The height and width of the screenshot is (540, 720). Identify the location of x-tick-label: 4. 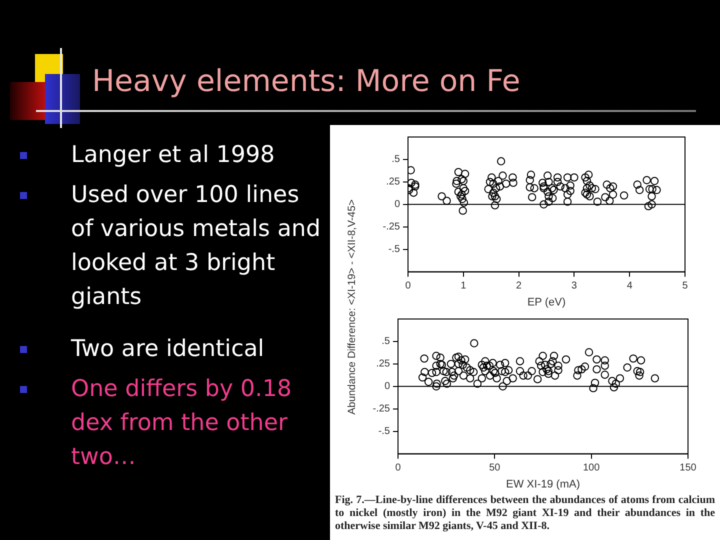
(629, 286).